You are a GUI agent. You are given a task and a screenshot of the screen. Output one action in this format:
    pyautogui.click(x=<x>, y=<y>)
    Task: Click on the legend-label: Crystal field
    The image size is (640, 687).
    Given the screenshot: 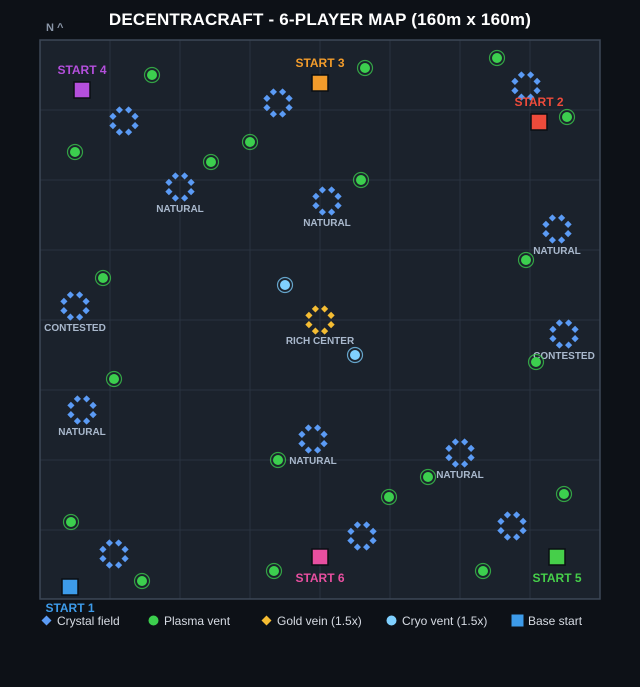 What is the action you would take?
    pyautogui.click(x=88, y=621)
    